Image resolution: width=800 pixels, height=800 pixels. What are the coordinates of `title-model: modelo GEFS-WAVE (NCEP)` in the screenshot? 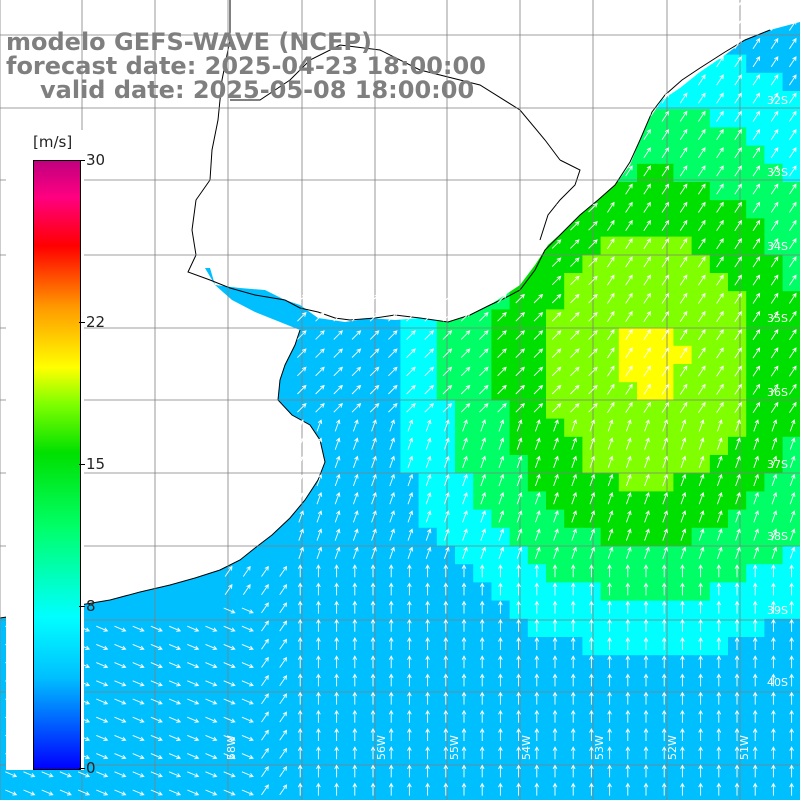 It's located at (189, 42).